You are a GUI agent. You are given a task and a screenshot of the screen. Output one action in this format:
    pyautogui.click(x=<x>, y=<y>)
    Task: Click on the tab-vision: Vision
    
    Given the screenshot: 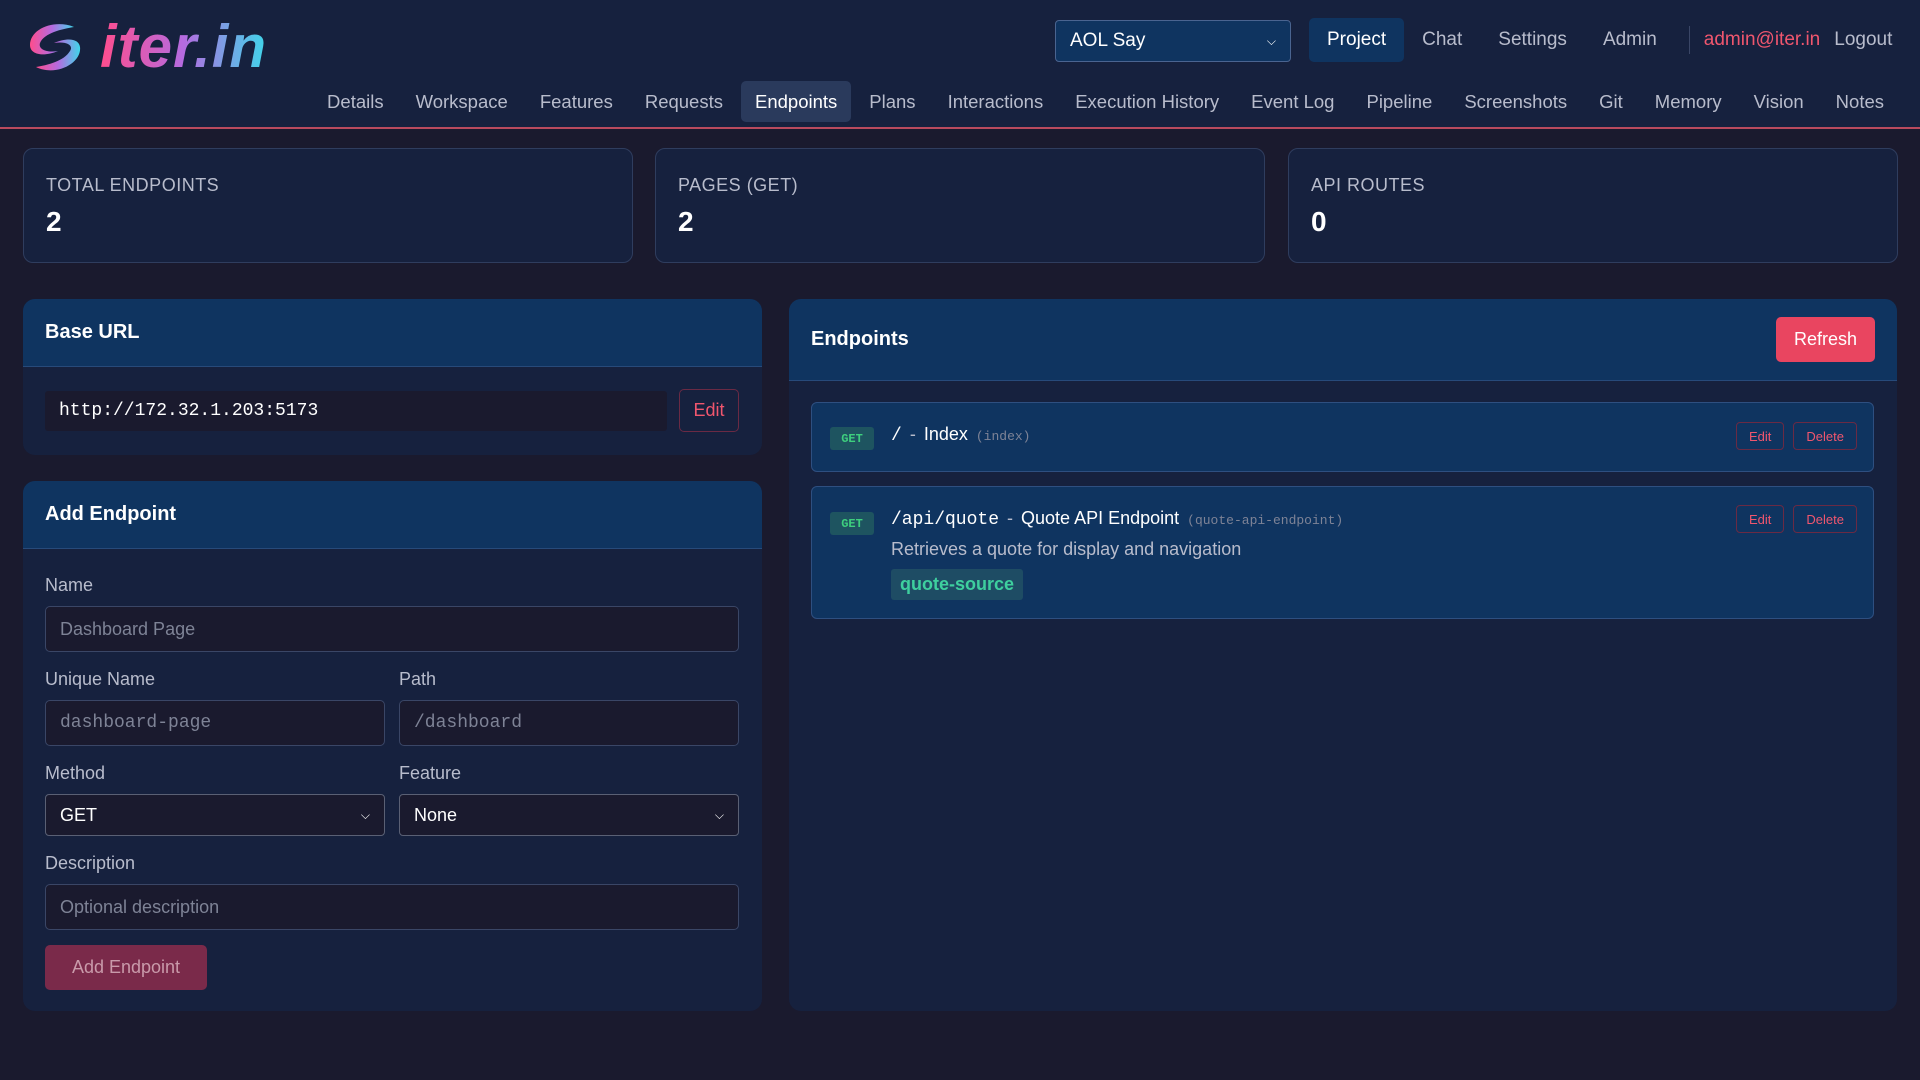 What is the action you would take?
    pyautogui.click(x=1778, y=101)
    